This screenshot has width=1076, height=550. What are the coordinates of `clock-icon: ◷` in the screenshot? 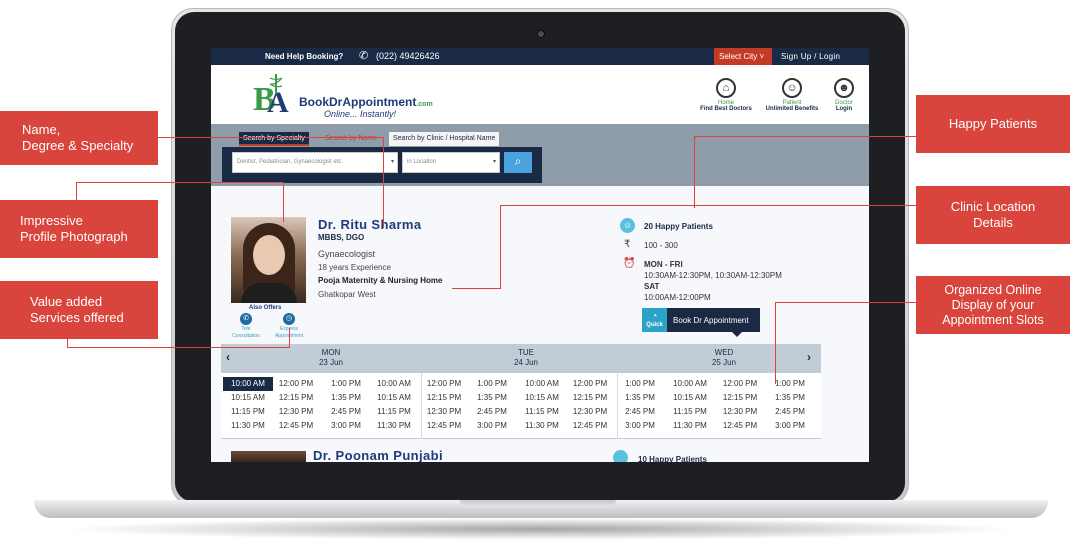 It's located at (289, 319).